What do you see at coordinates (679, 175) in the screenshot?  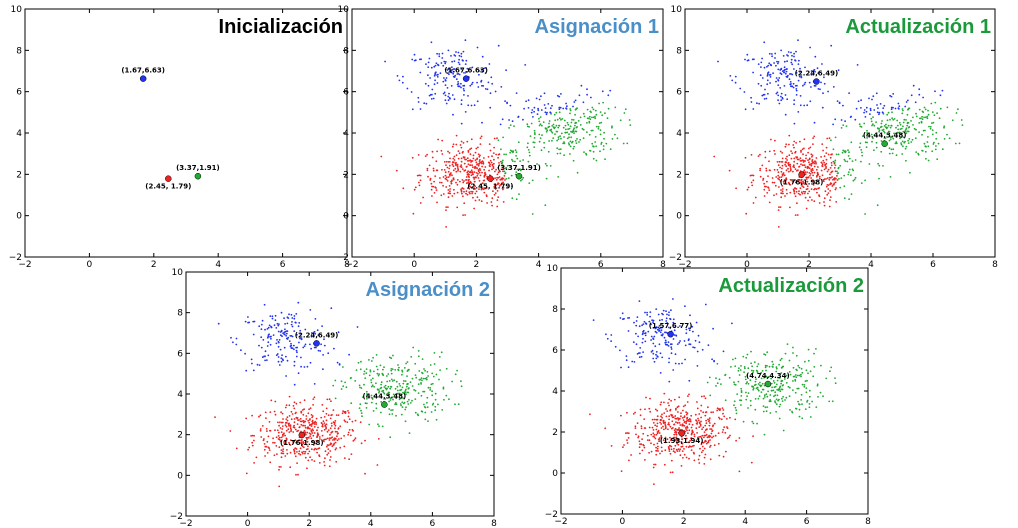 I see `y-tick-label: 2` at bounding box center [679, 175].